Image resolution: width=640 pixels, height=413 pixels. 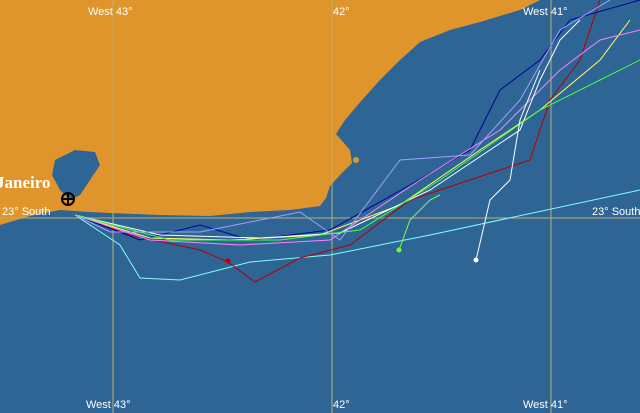 I want to click on bay, so click(x=76, y=175).